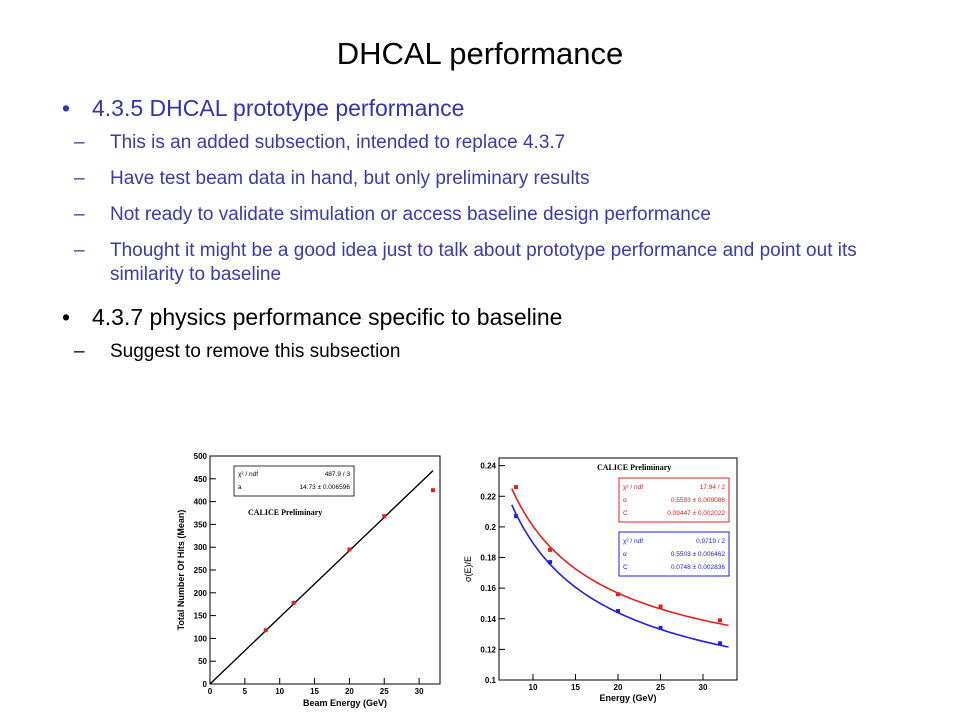  Describe the element at coordinates (201, 638) in the screenshot. I see `y-tick-label: 100` at that location.